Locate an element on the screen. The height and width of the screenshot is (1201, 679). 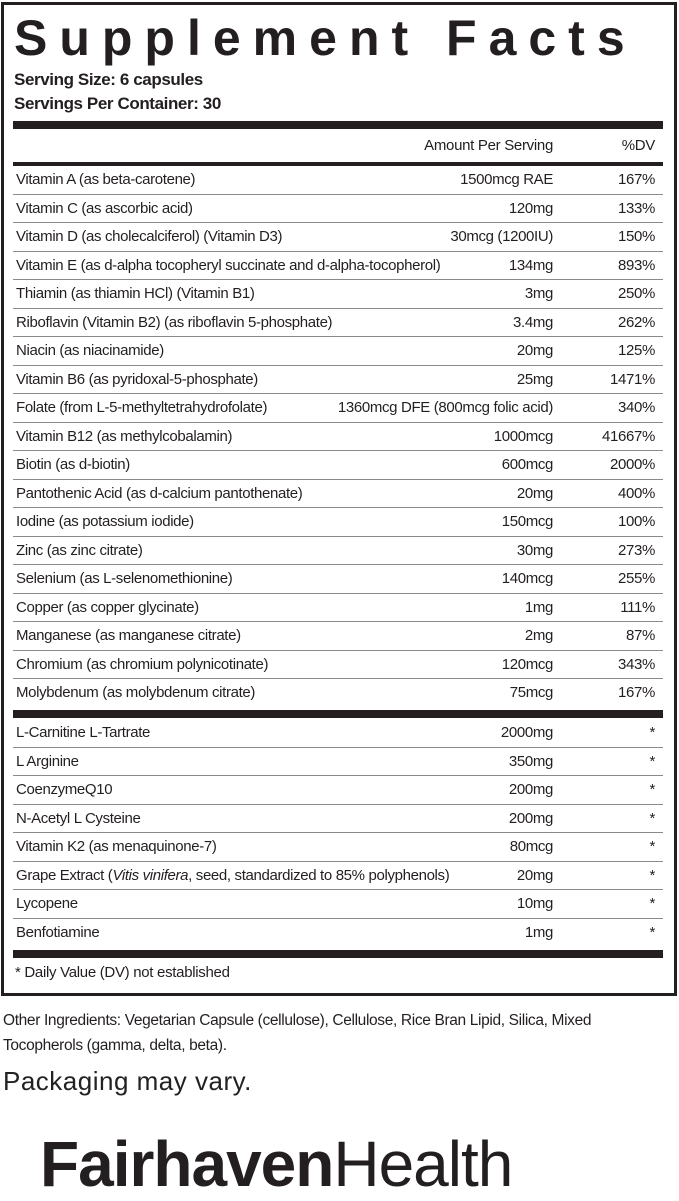
daily-value: 133% is located at coordinates (636, 208).